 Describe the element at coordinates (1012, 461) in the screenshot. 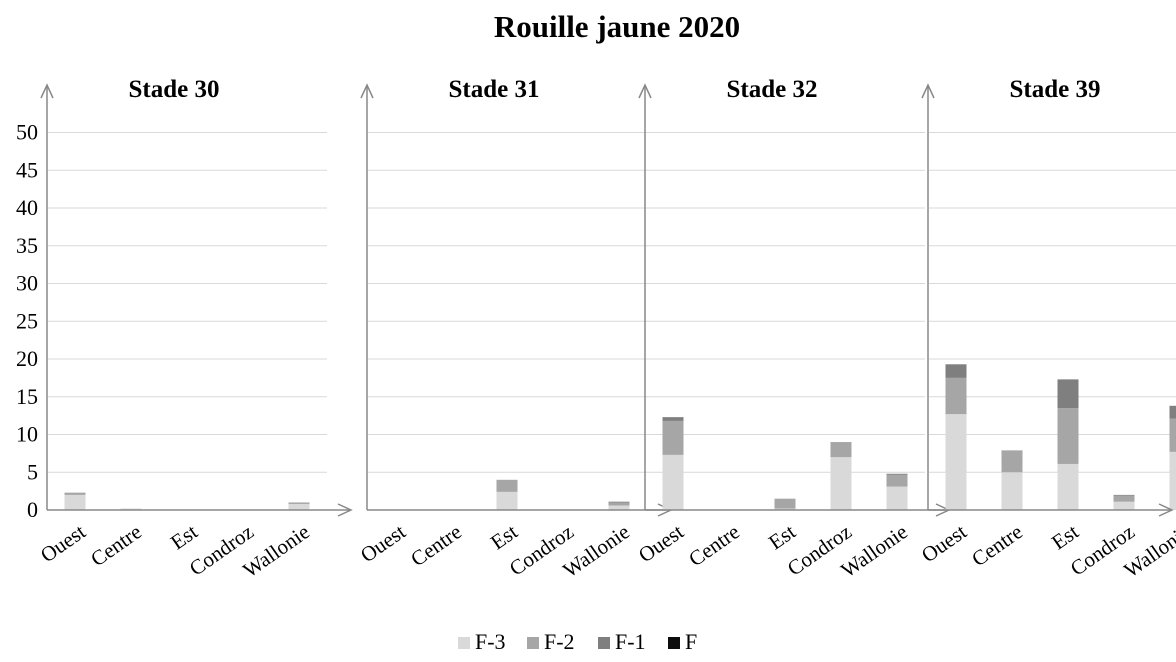

I see `bar-segment-f2-centre` at that location.